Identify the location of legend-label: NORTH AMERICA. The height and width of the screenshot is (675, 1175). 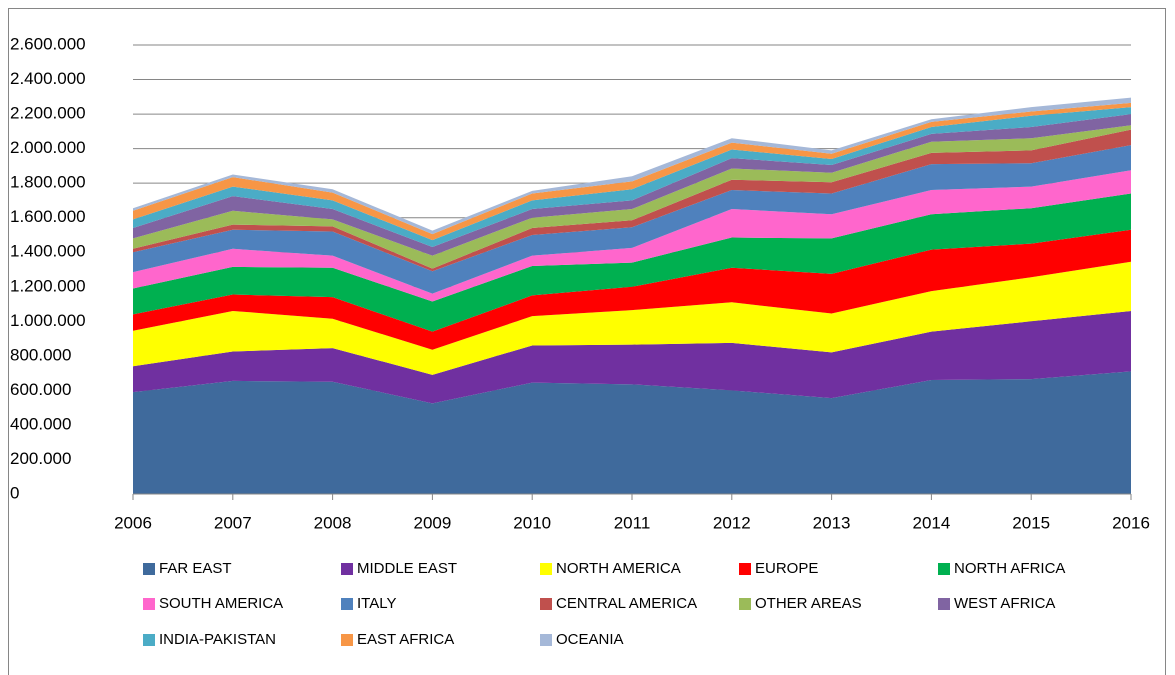
(618, 568).